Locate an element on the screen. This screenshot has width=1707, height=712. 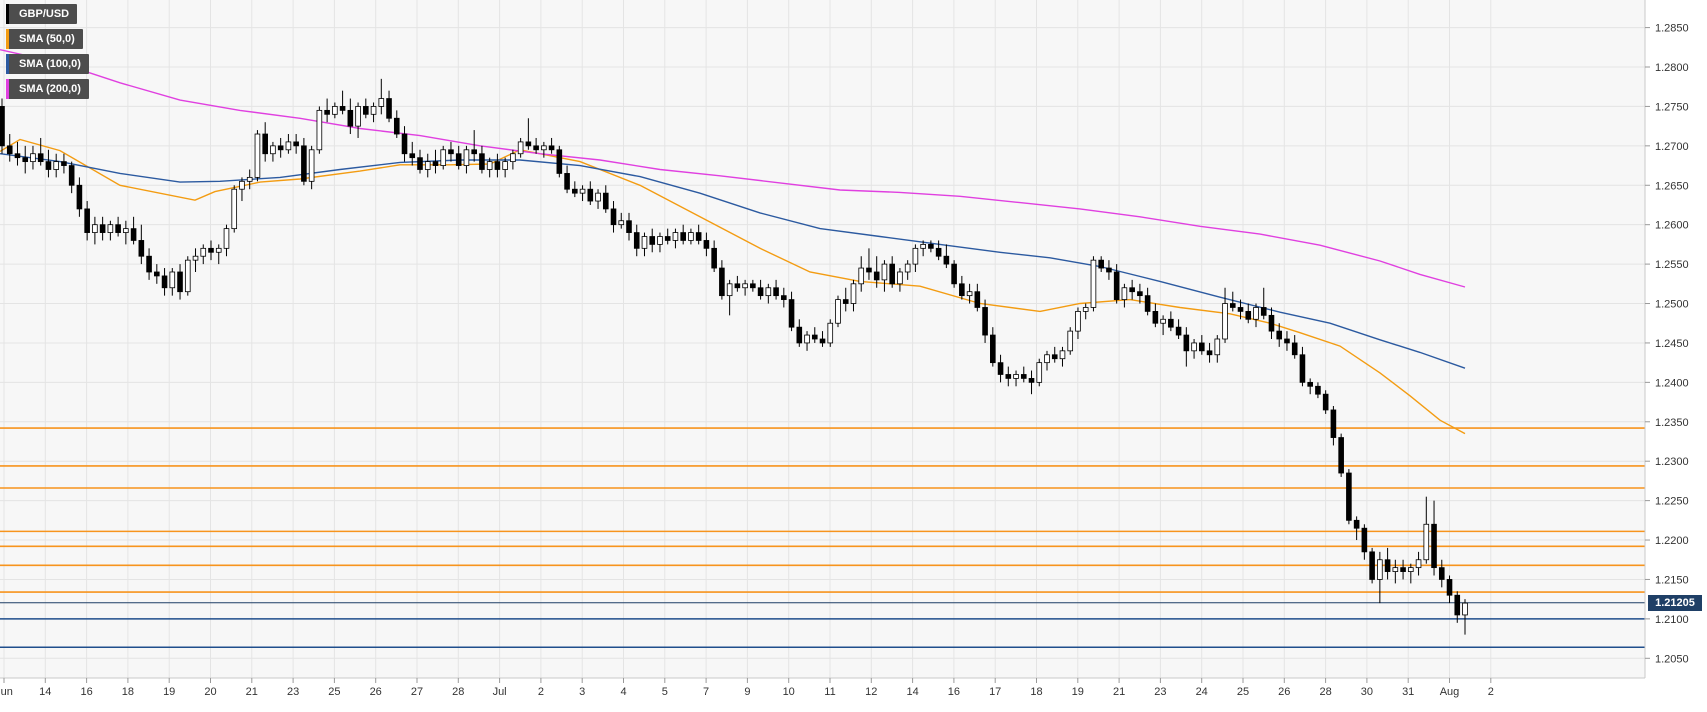
x-tick-label: 28 is located at coordinates (458, 692).